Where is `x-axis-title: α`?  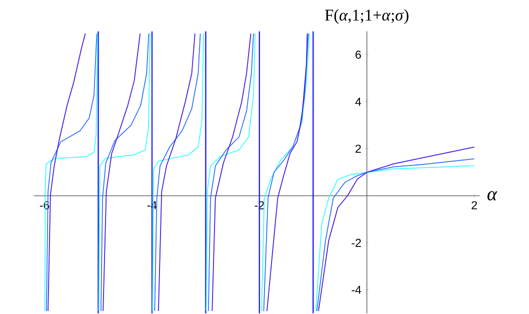
x-axis-title: α is located at coordinates (492, 195).